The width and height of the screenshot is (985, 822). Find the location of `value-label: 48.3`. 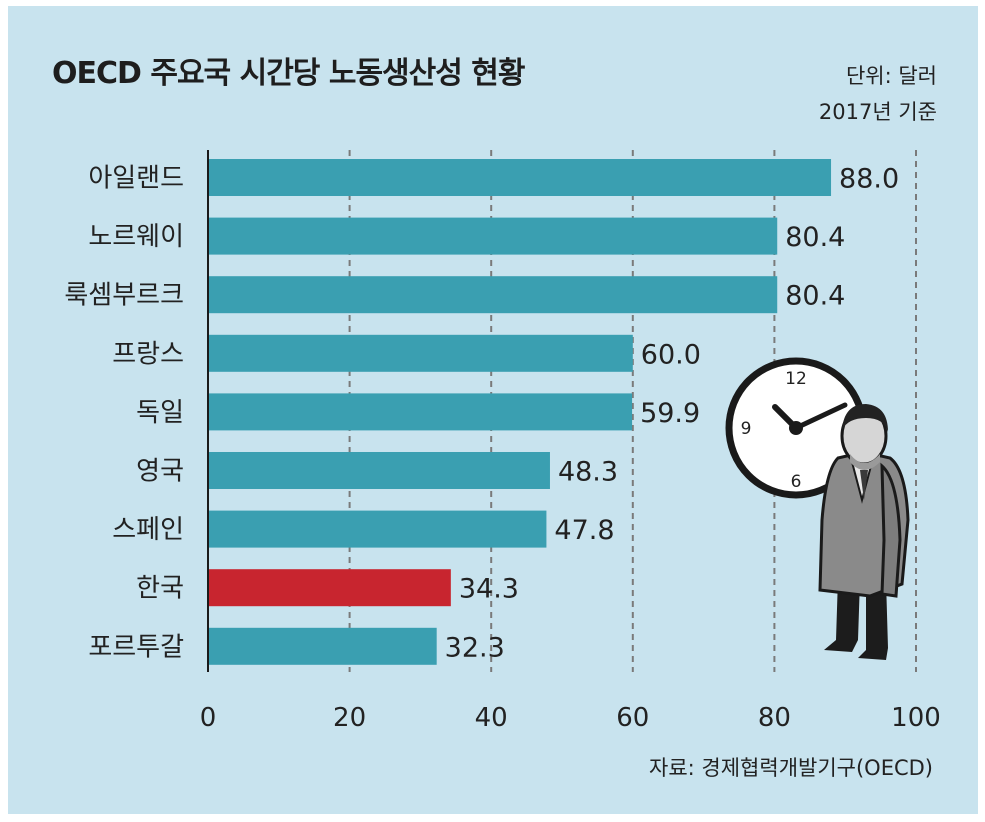

value-label: 48.3 is located at coordinates (588, 472).